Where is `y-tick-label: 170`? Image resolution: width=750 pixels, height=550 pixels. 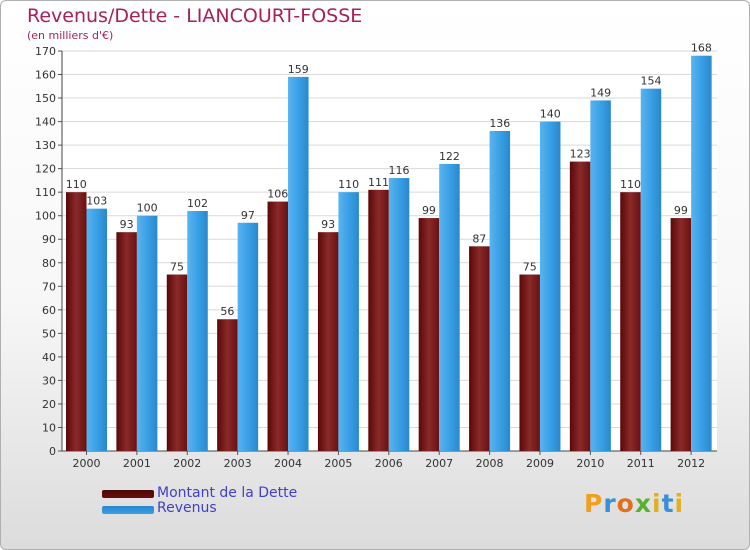 y-tick-label: 170 is located at coordinates (45, 51).